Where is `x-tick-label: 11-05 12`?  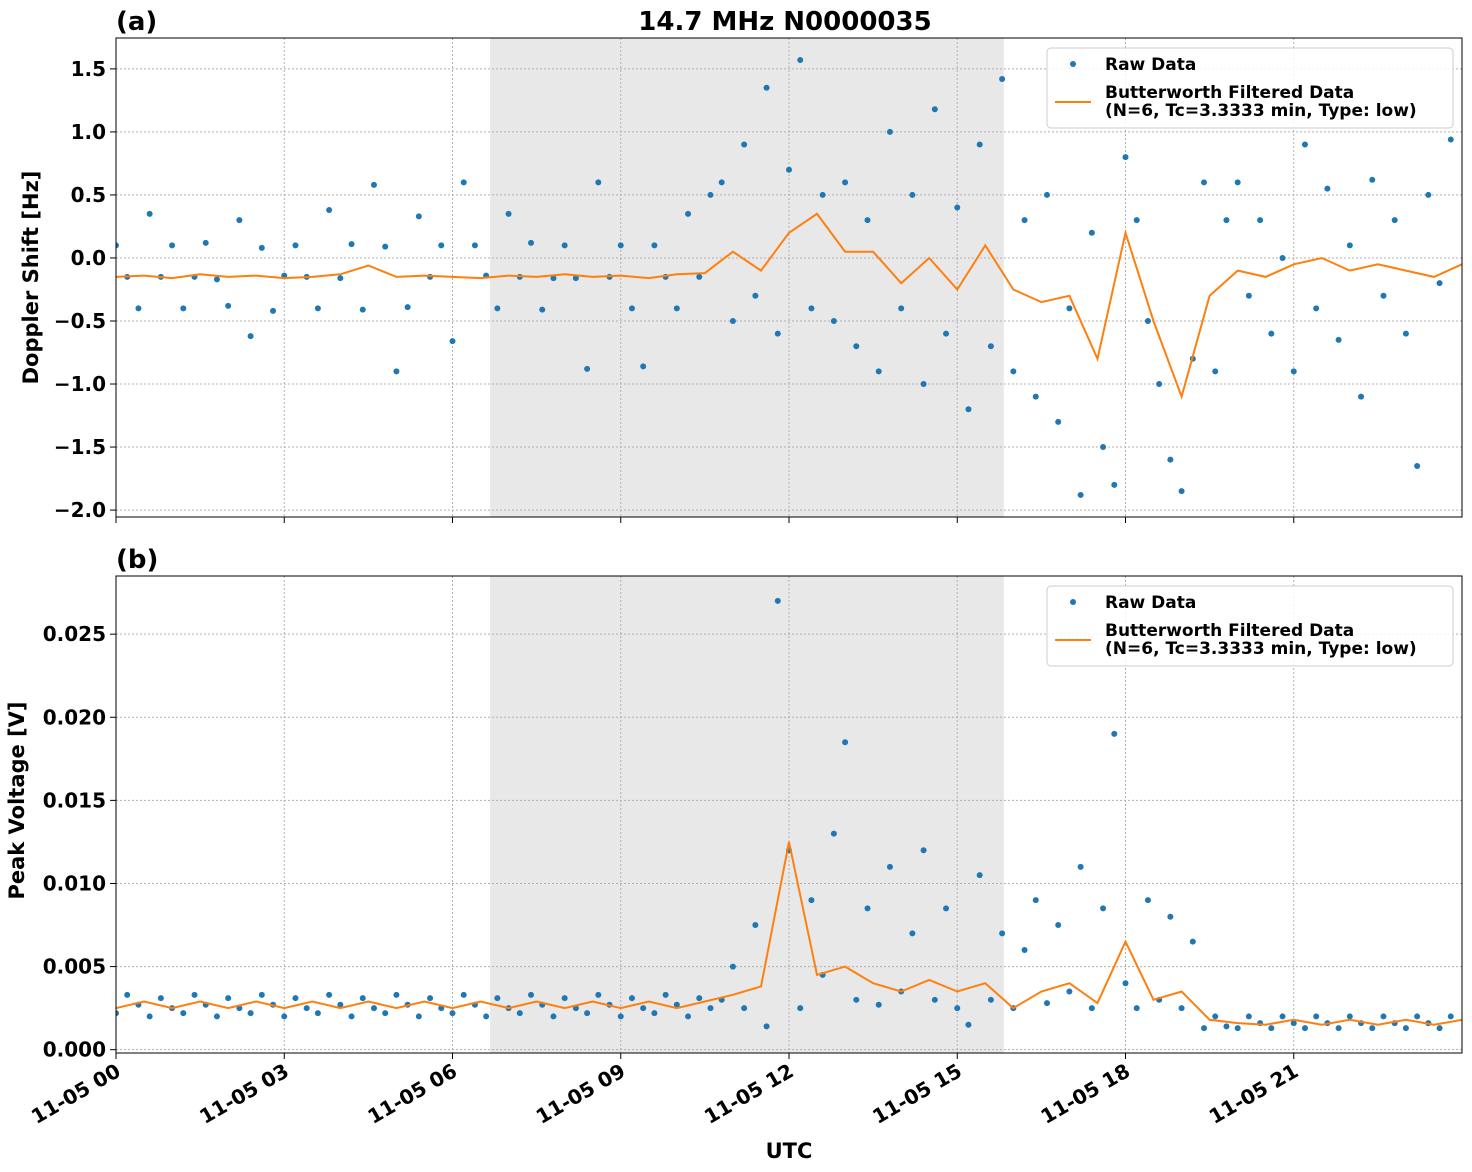
x-tick-label: 11-05 12 is located at coordinates (749, 1094).